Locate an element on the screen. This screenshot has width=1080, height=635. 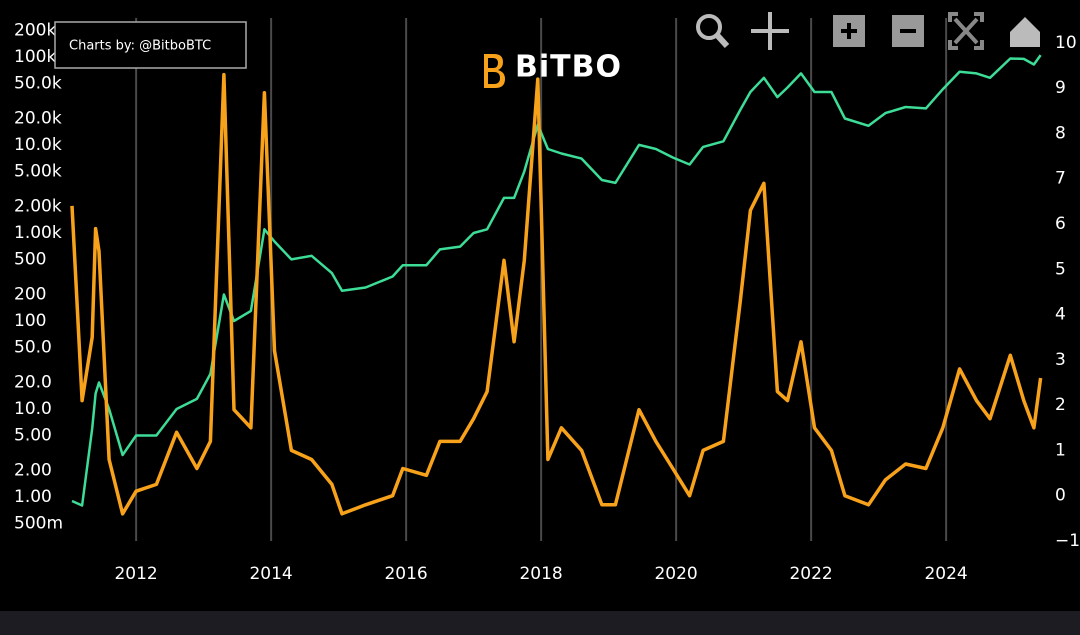
y-tick-label: 20.0k is located at coordinates (38, 118).